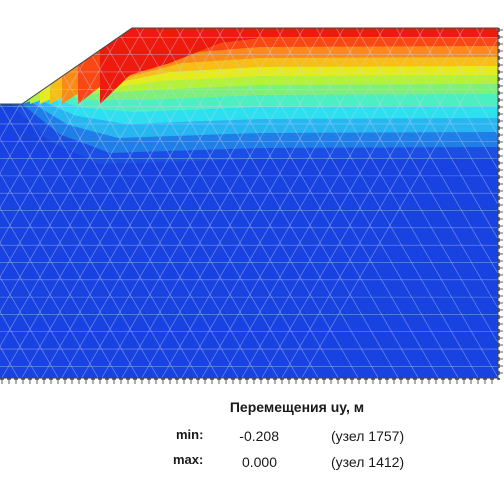 The image size is (504, 480). Describe the element at coordinates (188, 459) in the screenshot. I see `max-label: max:` at that location.